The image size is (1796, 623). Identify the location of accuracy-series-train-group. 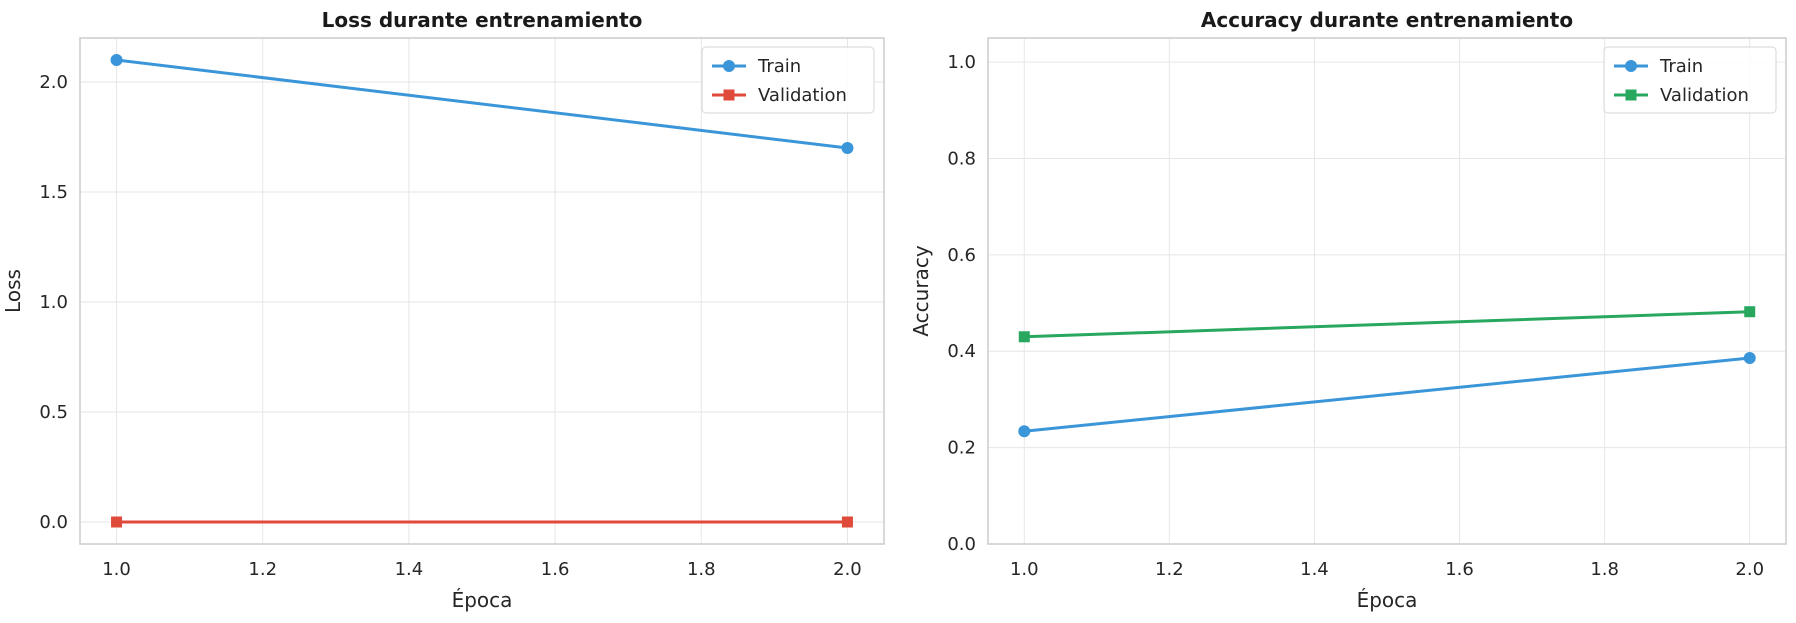
(1387, 394).